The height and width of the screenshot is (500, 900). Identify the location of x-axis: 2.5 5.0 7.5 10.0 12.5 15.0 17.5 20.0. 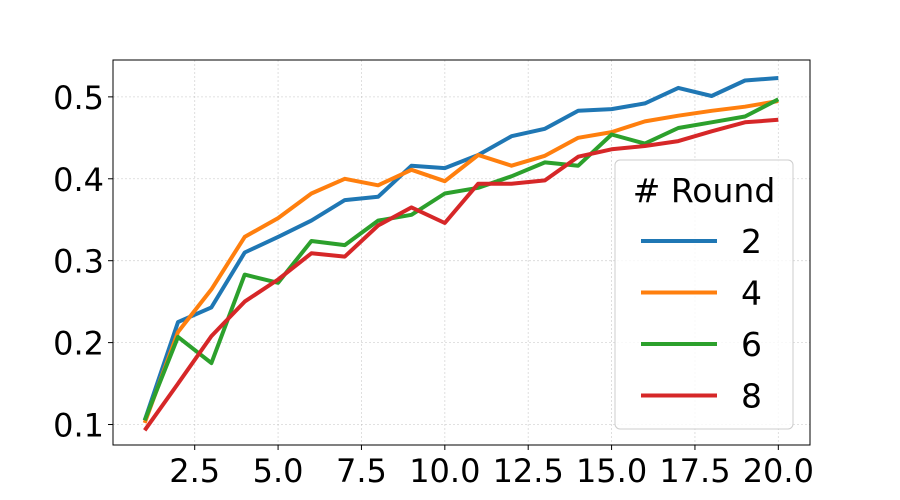
(491, 467).